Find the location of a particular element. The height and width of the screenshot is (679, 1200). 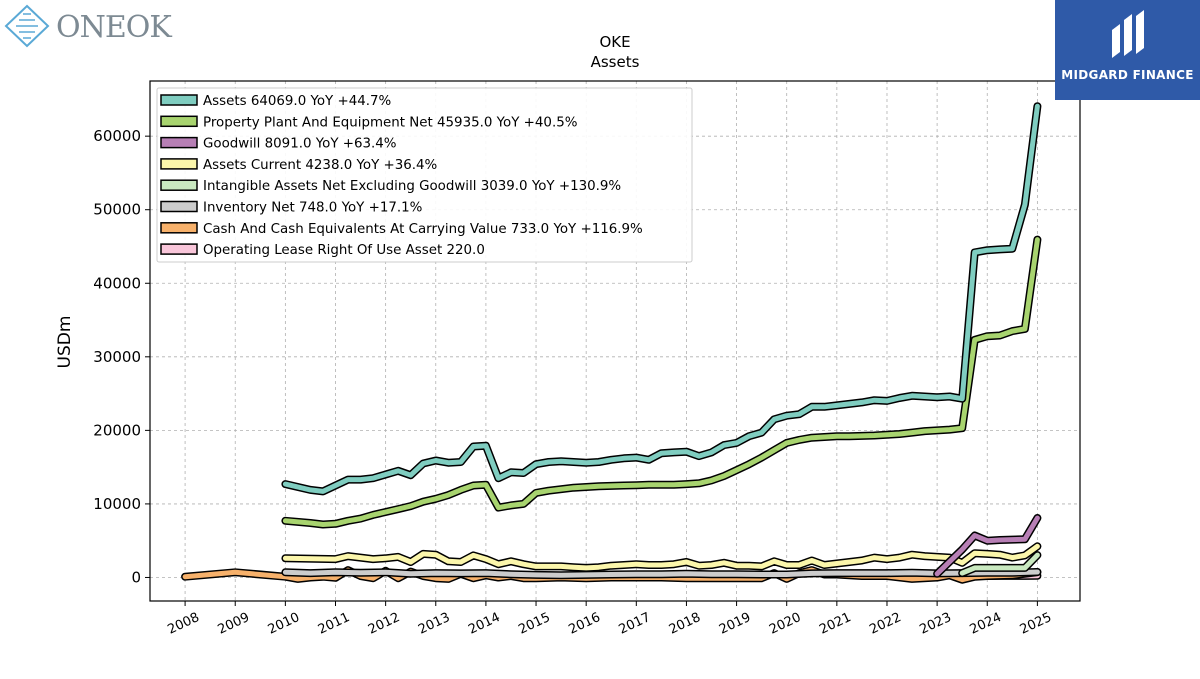

x-tick-label: 2020 is located at coordinates (785, 624).